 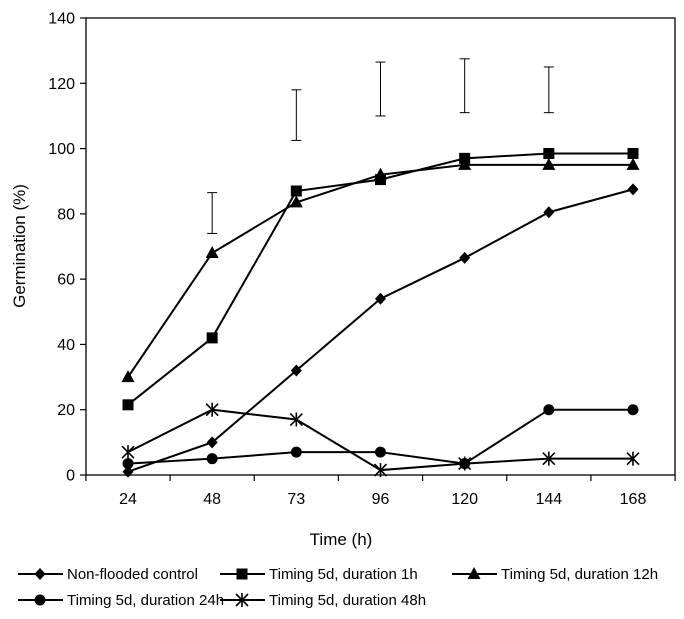 What do you see at coordinates (61, 19) in the screenshot?
I see `y-tick-label: 140` at bounding box center [61, 19].